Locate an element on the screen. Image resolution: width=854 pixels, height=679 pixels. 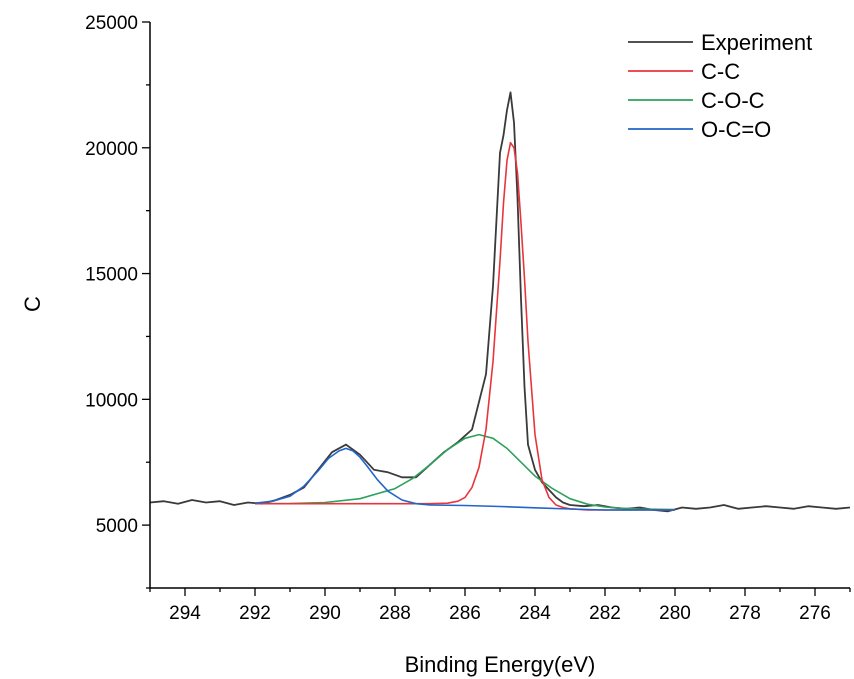
y-axis-title: C is located at coordinates (32, 304).